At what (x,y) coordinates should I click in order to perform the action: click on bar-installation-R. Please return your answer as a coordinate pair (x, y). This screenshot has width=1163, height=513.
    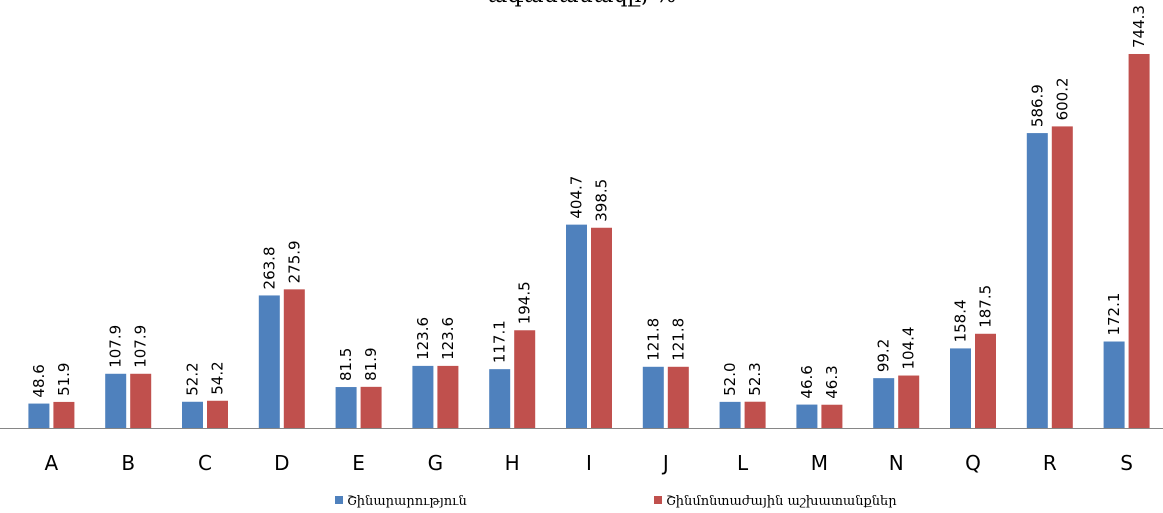
    Looking at the image, I should click on (1062, 277).